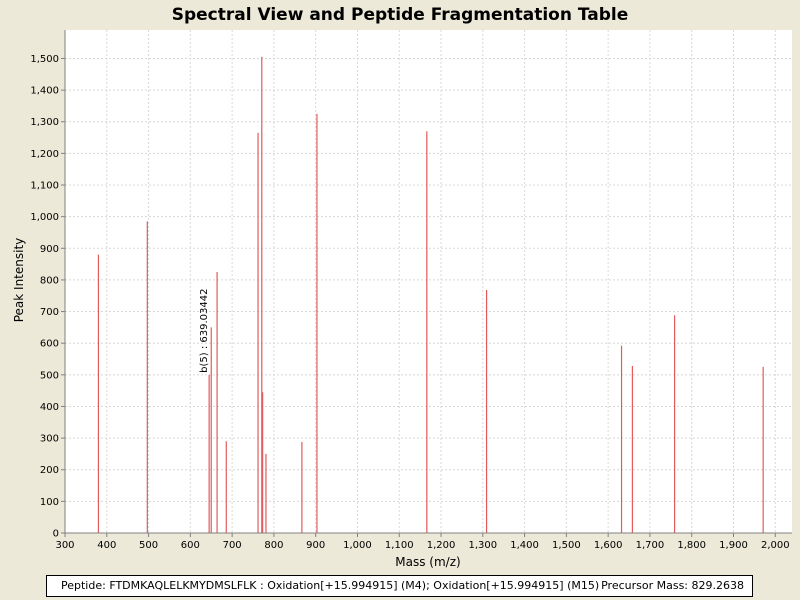 The image size is (800, 600). Describe the element at coordinates (357, 545) in the screenshot. I see `x-tick-label: 1,000` at that location.